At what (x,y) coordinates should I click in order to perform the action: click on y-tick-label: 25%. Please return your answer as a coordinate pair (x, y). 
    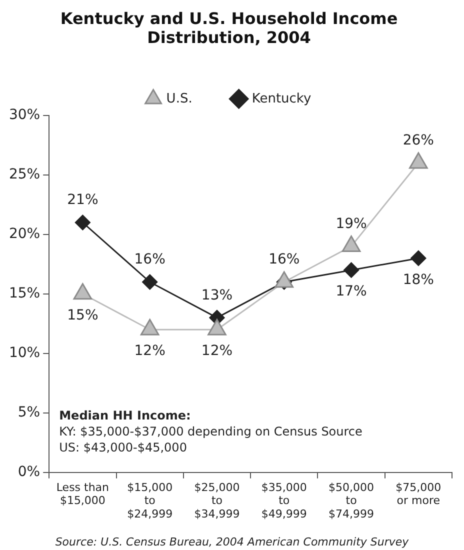
    Looking at the image, I should click on (24, 174).